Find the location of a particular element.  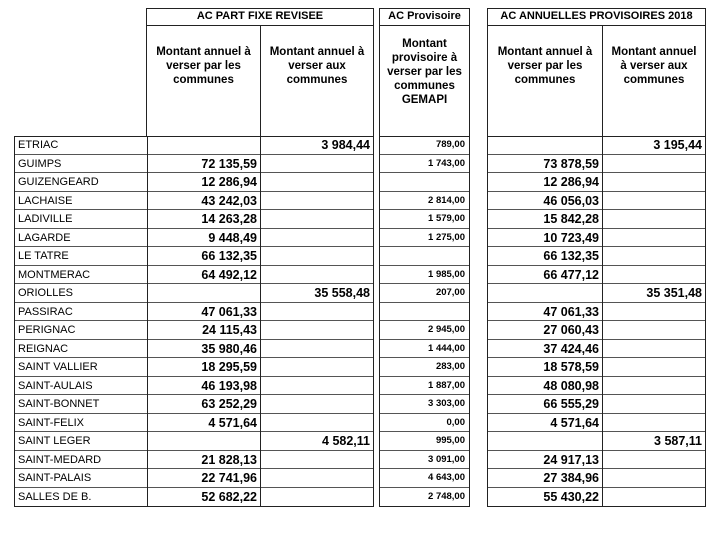

amount-c3: 1 887,00 is located at coordinates (424, 386).